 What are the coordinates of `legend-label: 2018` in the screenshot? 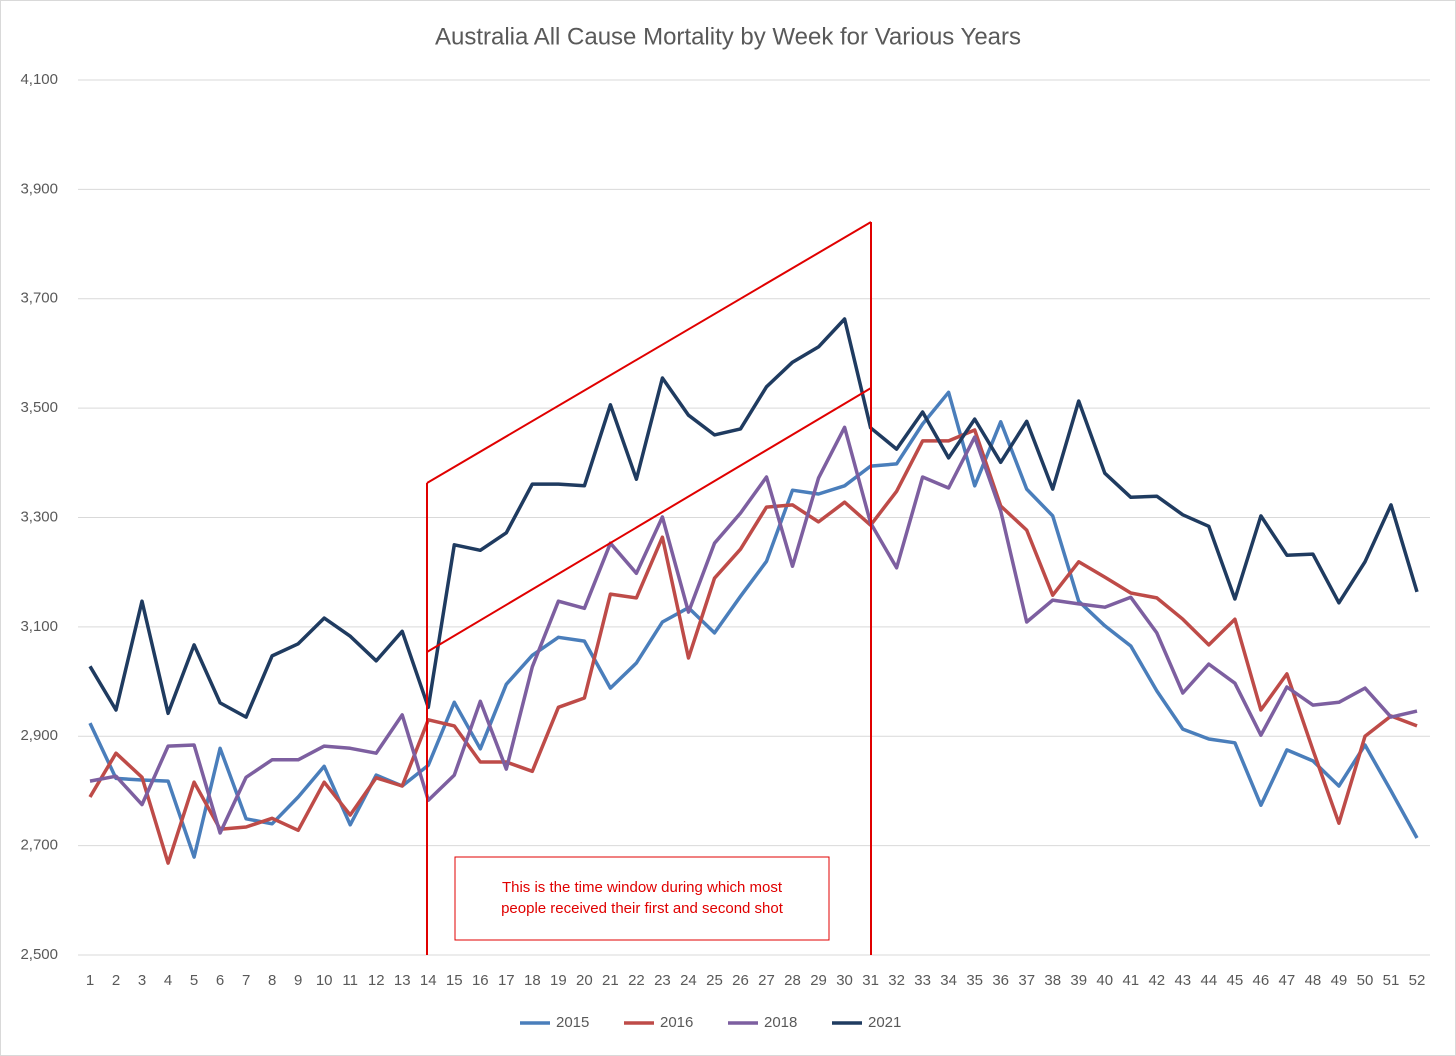 It's located at (780, 1022).